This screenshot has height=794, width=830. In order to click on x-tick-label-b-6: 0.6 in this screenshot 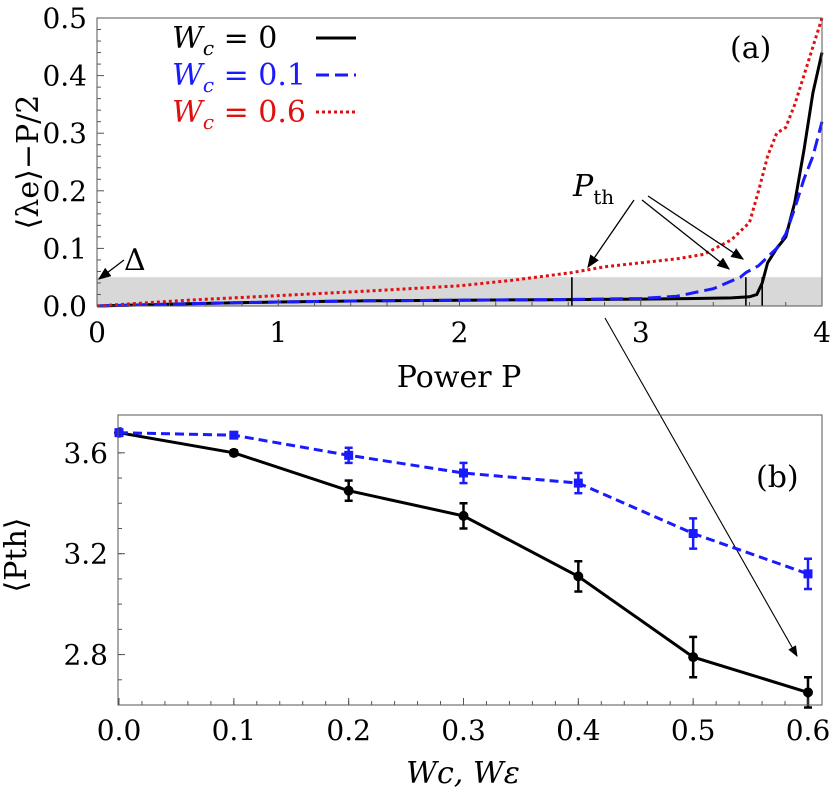, I will do `click(808, 730)`.